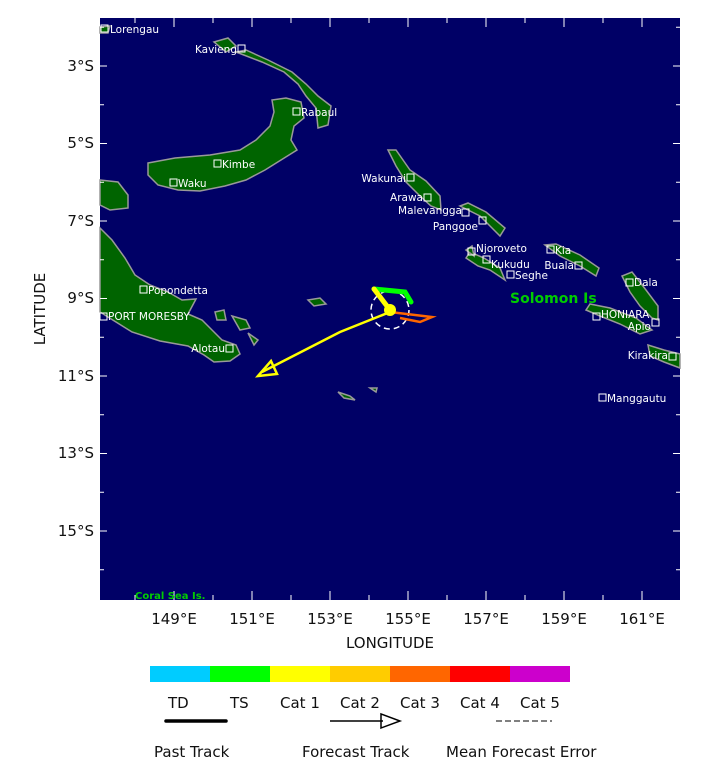 The width and height of the screenshot is (720, 760). I want to click on place-label: Buala, so click(559, 266).